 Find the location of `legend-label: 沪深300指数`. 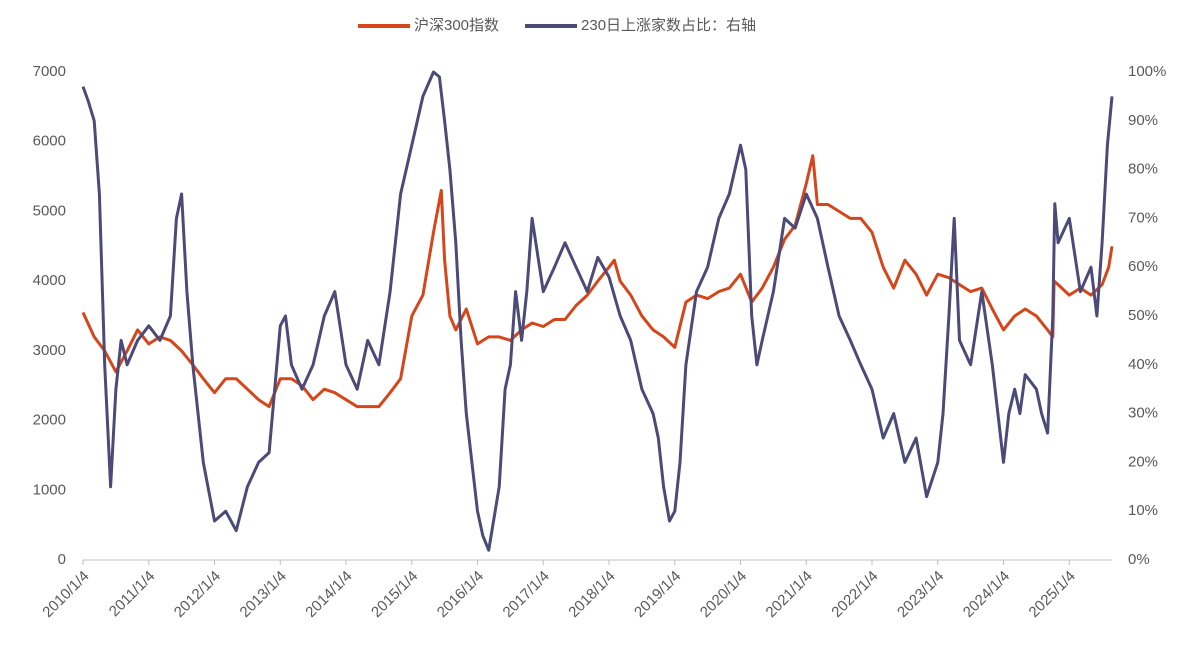

legend-label: 沪深300指数 is located at coordinates (456, 25).